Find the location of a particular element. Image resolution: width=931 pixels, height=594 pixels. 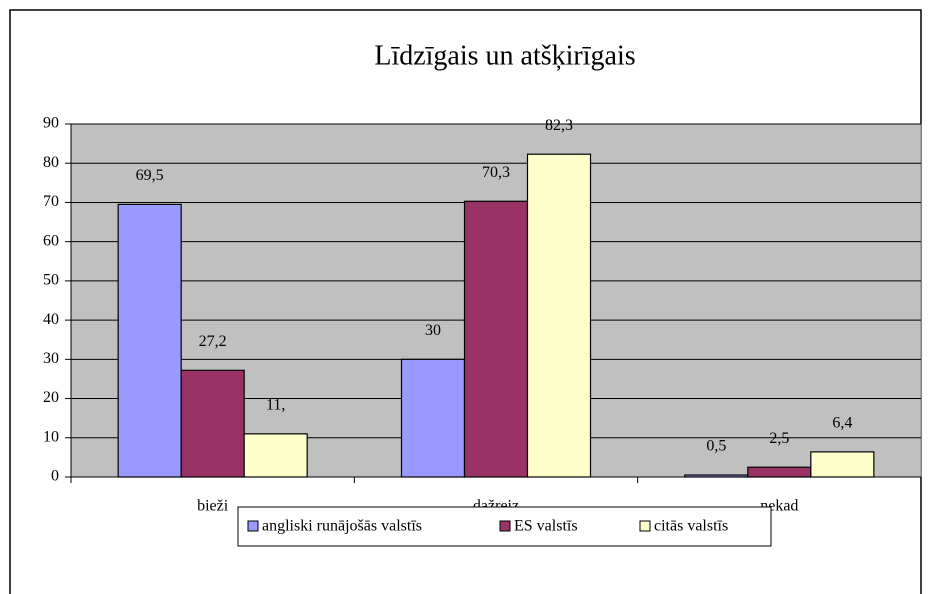

data-label: 27,2 is located at coordinates (213, 341).